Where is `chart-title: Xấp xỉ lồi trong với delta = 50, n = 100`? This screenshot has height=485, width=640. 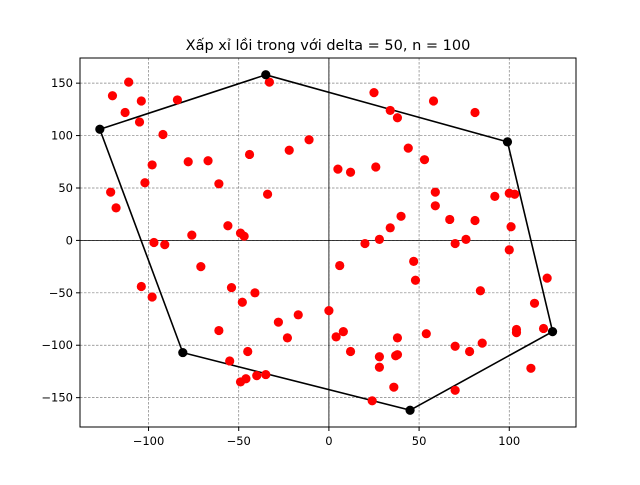 chart-title: Xấp xỉ lồi trong với delta = 50, n = 100 is located at coordinates (328, 45).